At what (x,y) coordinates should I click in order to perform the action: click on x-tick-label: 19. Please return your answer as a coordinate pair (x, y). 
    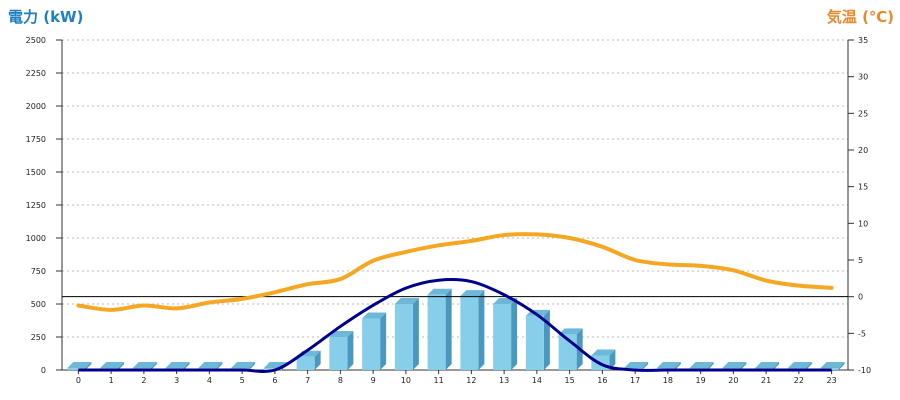
    Looking at the image, I should click on (701, 380).